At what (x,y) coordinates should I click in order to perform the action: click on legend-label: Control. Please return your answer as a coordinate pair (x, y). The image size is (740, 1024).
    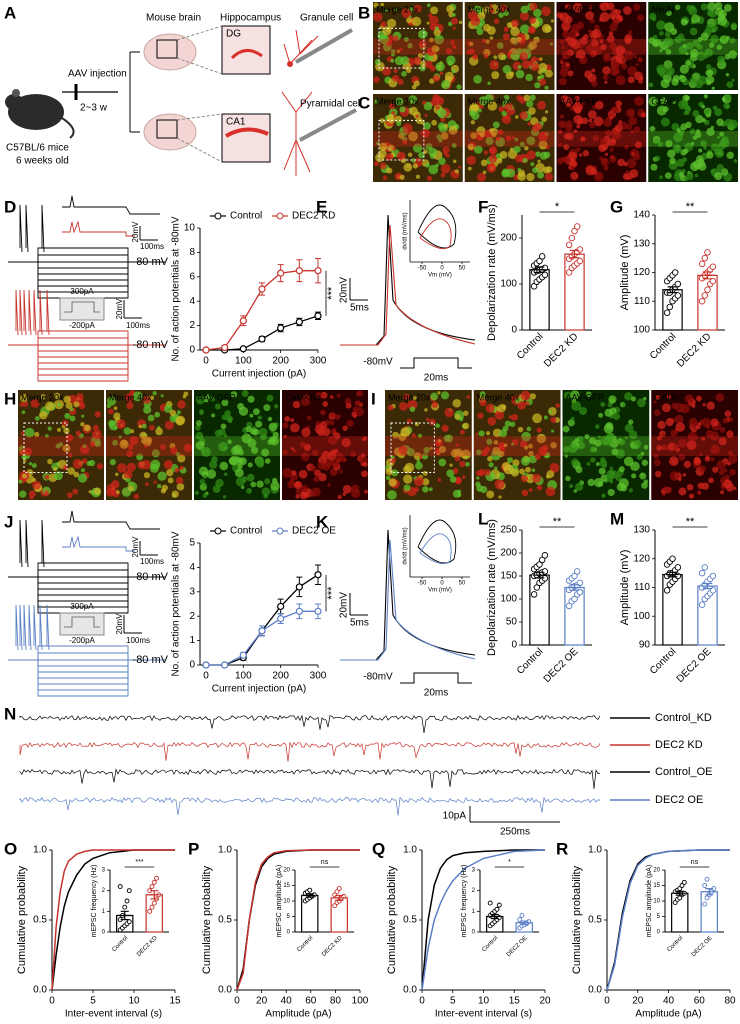
    Looking at the image, I should click on (246, 216).